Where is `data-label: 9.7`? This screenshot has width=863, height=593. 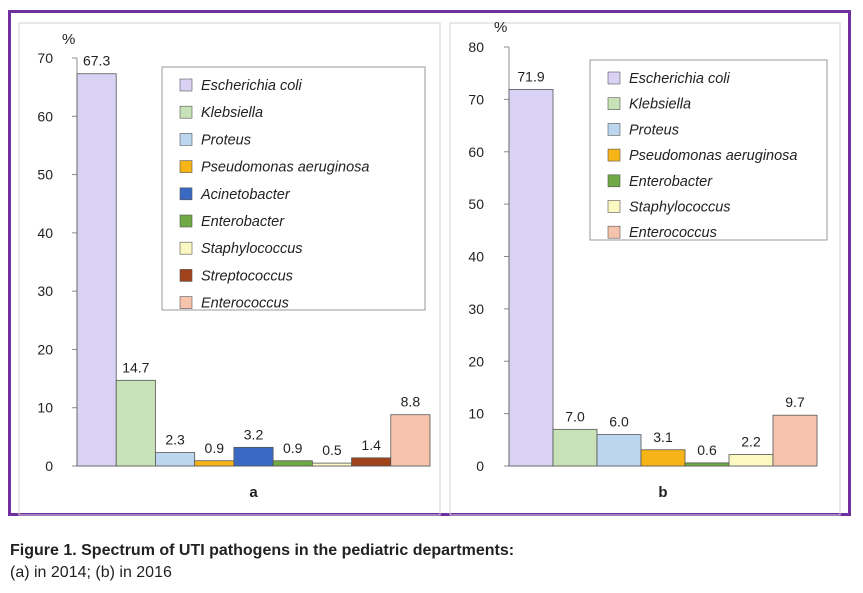
data-label: 9.7 is located at coordinates (795, 402).